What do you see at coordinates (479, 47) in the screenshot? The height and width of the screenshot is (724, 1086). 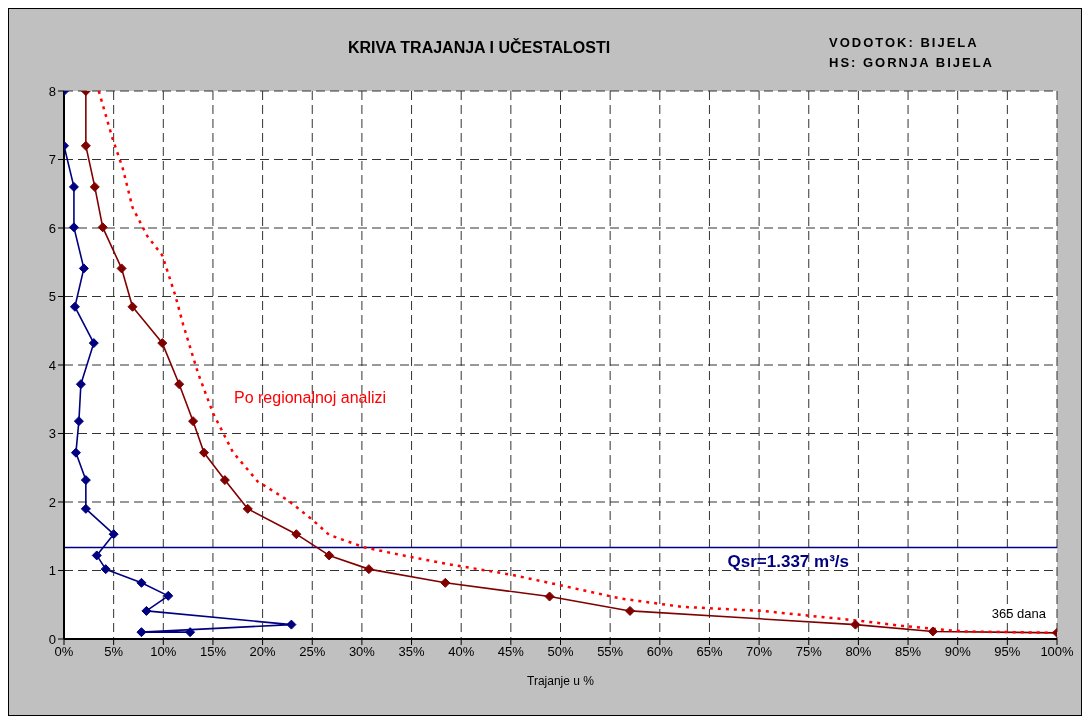 I see `chart-title: KRIVA TRAJANJA I UČESTALOSTI` at bounding box center [479, 47].